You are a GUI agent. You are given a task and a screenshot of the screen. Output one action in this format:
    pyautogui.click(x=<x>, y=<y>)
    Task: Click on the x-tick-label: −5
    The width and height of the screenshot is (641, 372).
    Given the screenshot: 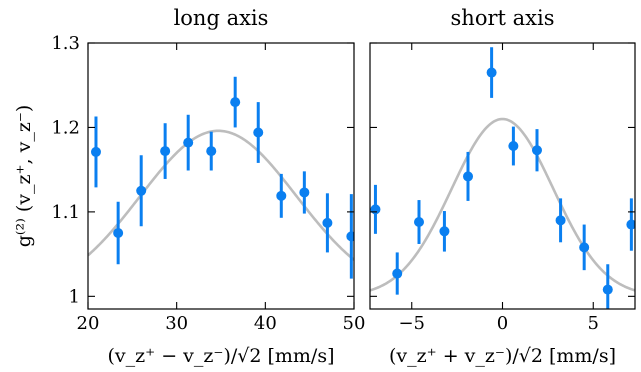 What is the action you would take?
    pyautogui.click(x=411, y=323)
    